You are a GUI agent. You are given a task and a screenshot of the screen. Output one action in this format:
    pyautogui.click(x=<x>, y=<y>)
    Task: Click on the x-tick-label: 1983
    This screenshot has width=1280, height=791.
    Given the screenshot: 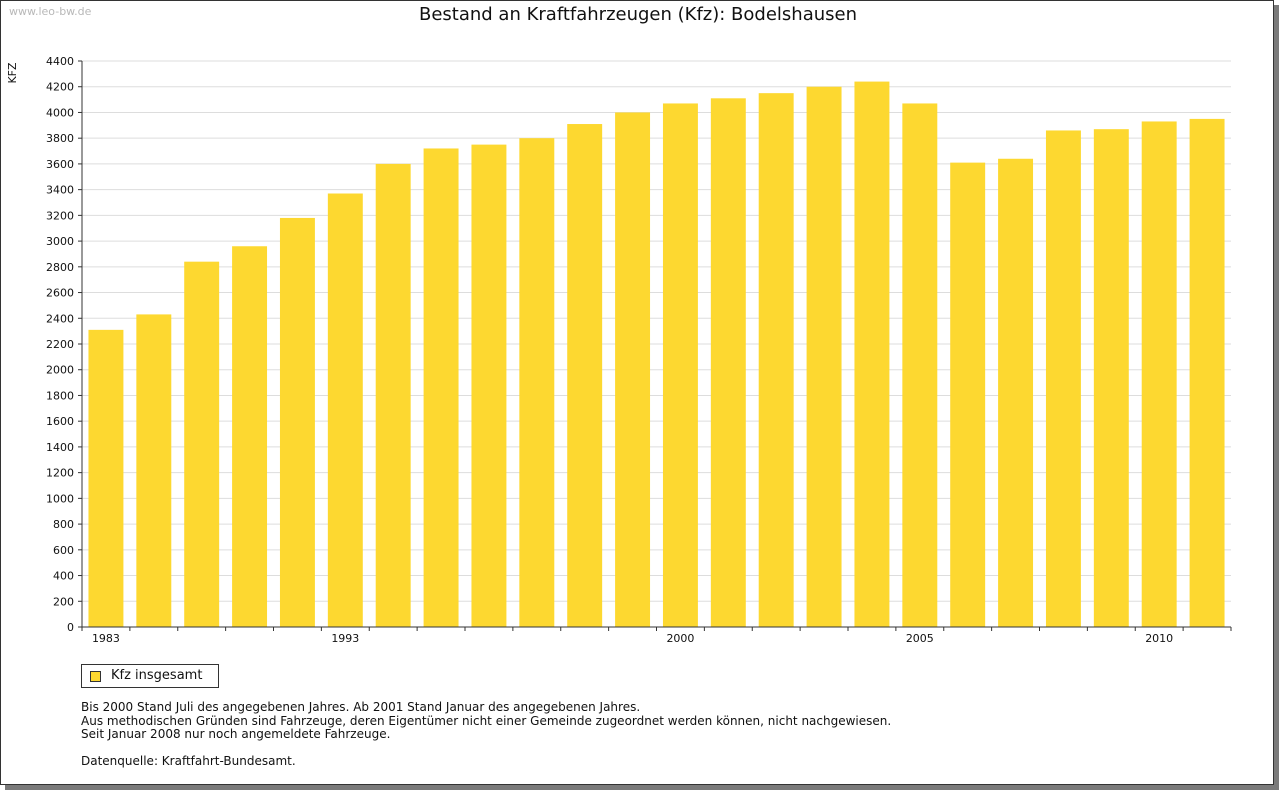 What is the action you would take?
    pyautogui.click(x=106, y=638)
    